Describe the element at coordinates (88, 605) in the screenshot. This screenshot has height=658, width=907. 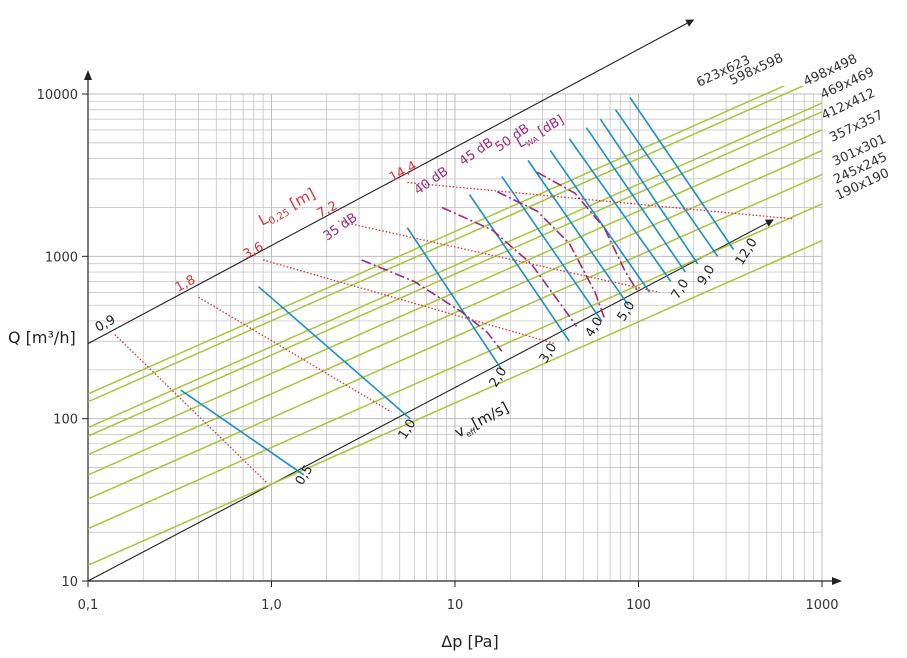
I see `x-tick-label: 0,1` at that location.